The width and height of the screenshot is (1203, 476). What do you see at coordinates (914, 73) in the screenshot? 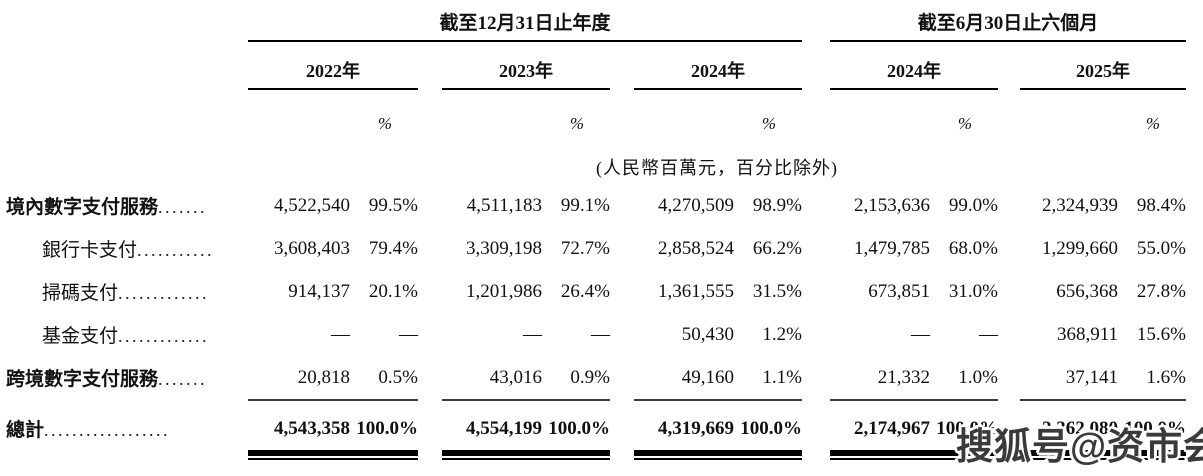
I see `year-header-2024-interim: 2024年` at bounding box center [914, 73].